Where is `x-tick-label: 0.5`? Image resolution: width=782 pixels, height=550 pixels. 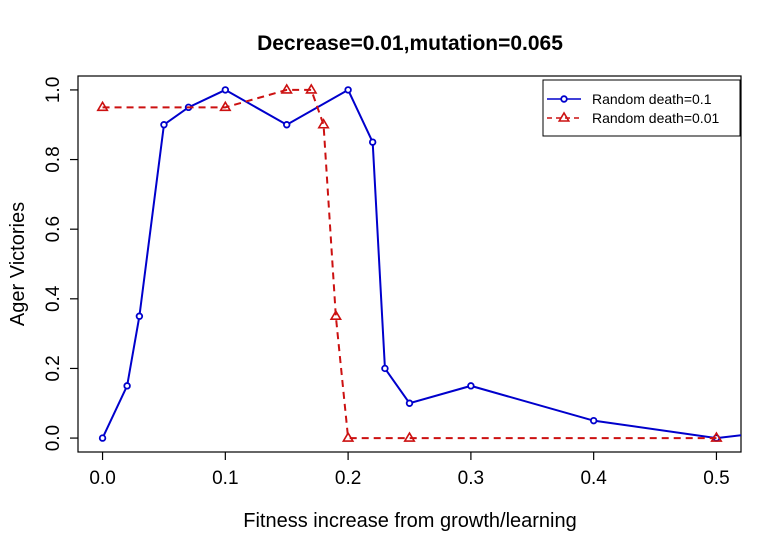
x-tick-label: 0.5 is located at coordinates (716, 478).